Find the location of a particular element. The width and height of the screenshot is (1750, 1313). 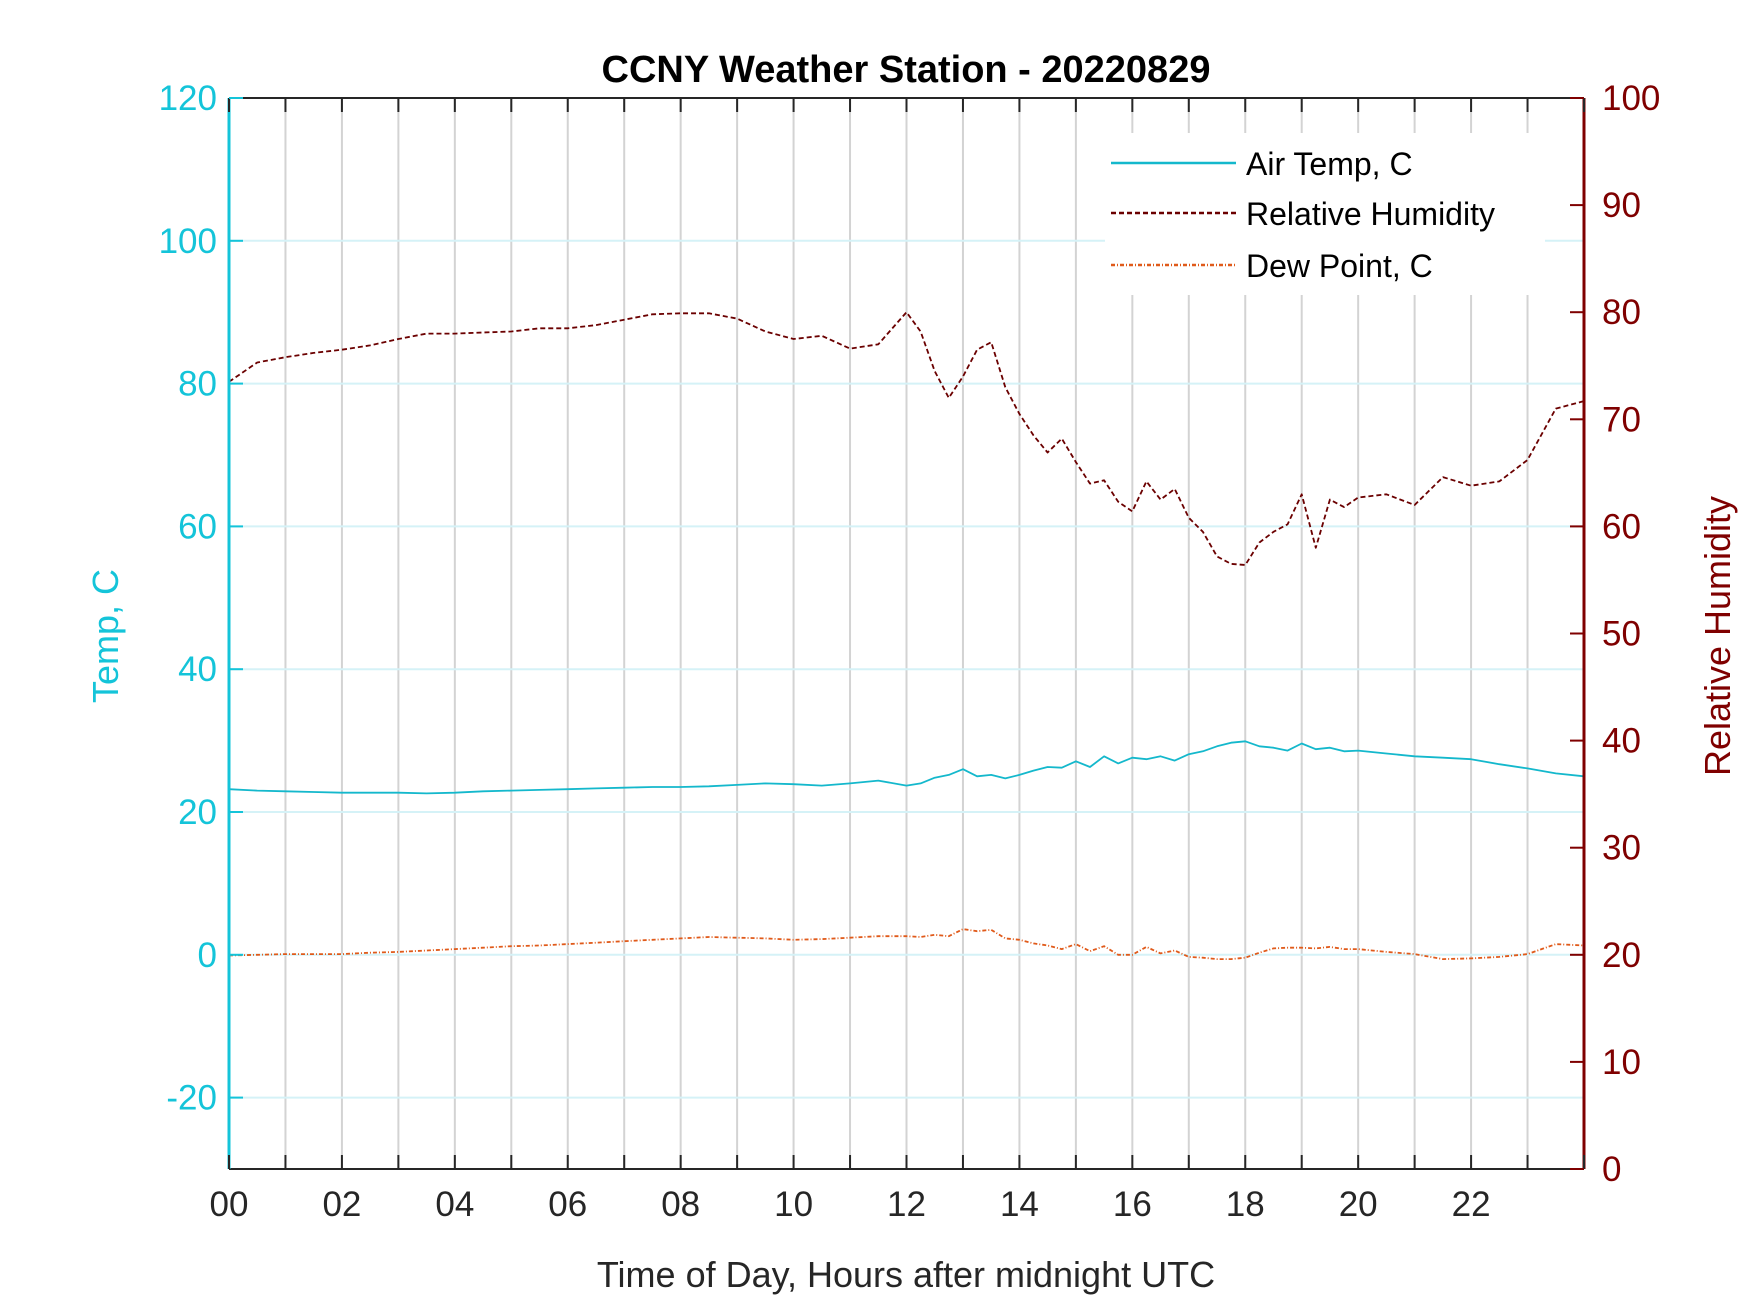

y-left-tick-label: 80 is located at coordinates (197, 384).